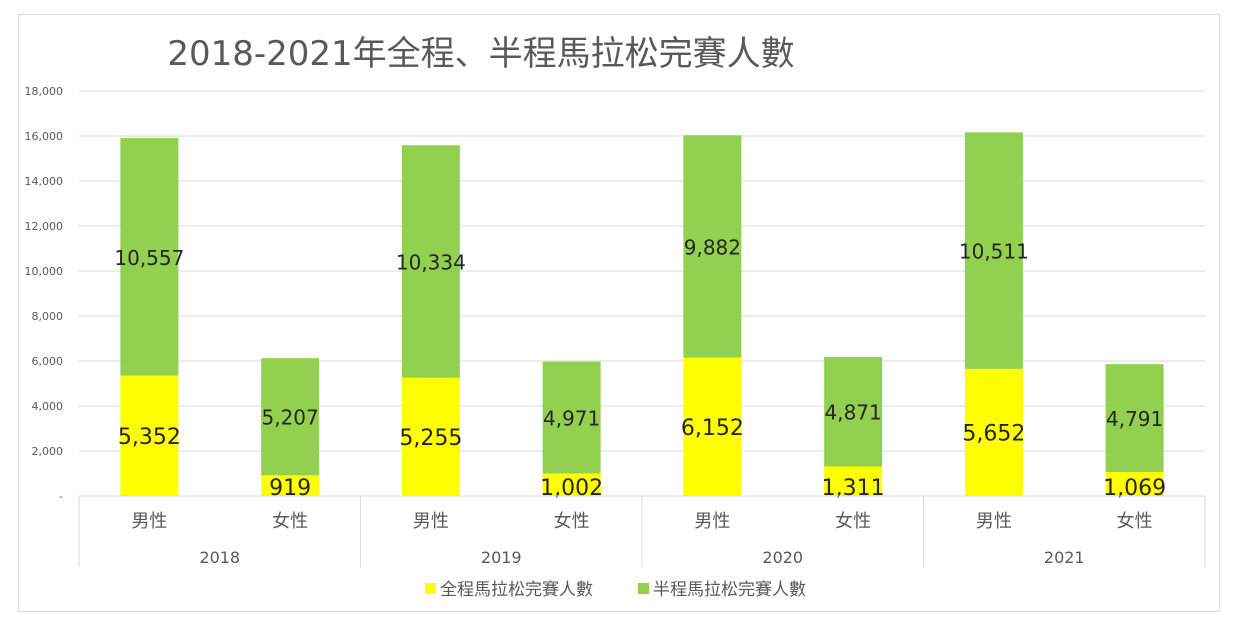 The height and width of the screenshot is (628, 1252). I want to click on data-label: 1,002, so click(571, 488).